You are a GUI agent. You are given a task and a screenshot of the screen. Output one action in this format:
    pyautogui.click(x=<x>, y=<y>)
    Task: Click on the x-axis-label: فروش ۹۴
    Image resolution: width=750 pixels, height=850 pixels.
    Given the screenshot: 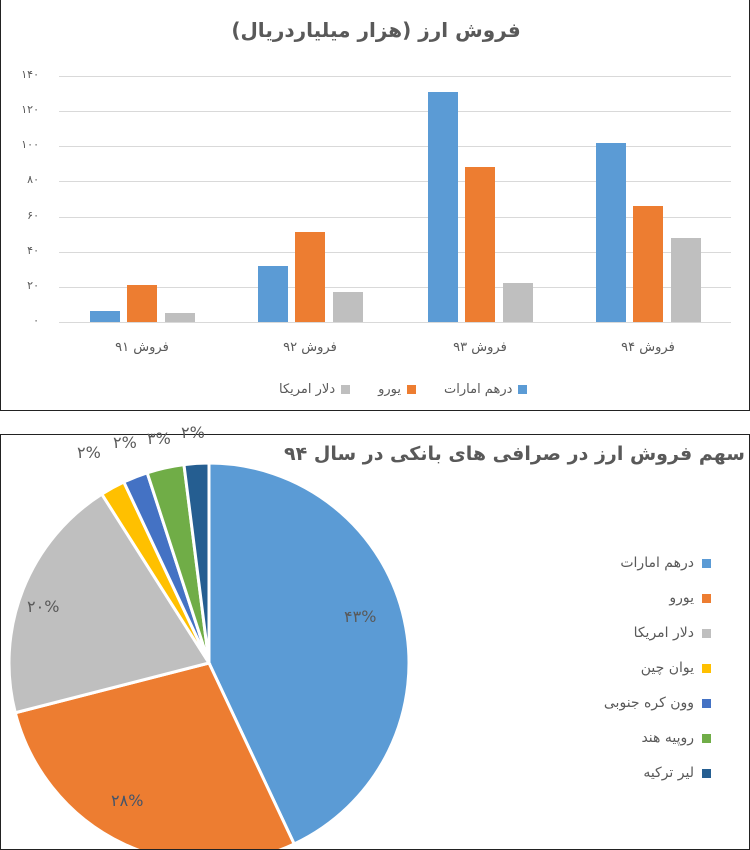 What is the action you would take?
    pyautogui.click(x=648, y=347)
    